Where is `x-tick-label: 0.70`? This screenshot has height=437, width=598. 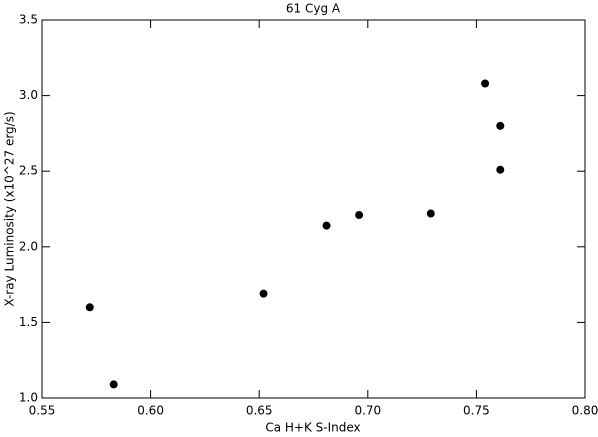
x-tick-label: 0.70 is located at coordinates (367, 411).